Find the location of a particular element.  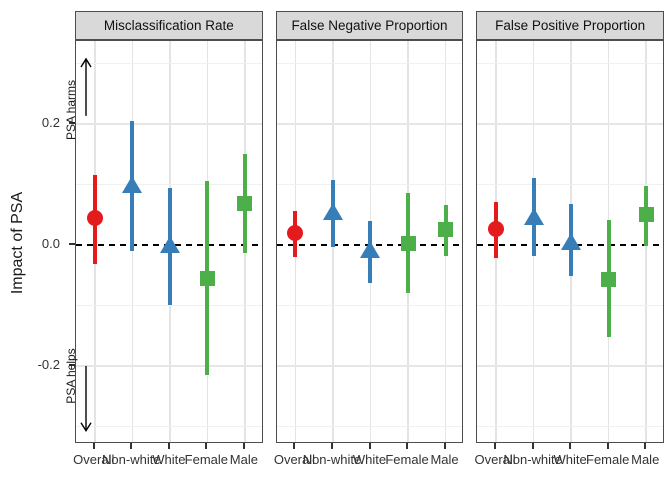

panel-header: Misclassification Rate is located at coordinates (169, 25).